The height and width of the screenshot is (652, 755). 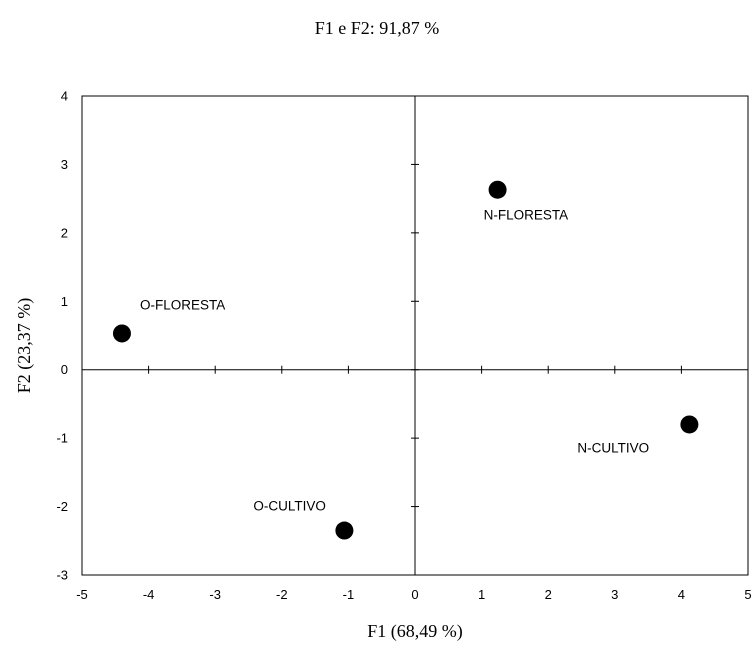 I want to click on y-tick-label: 0, so click(x=64, y=369).